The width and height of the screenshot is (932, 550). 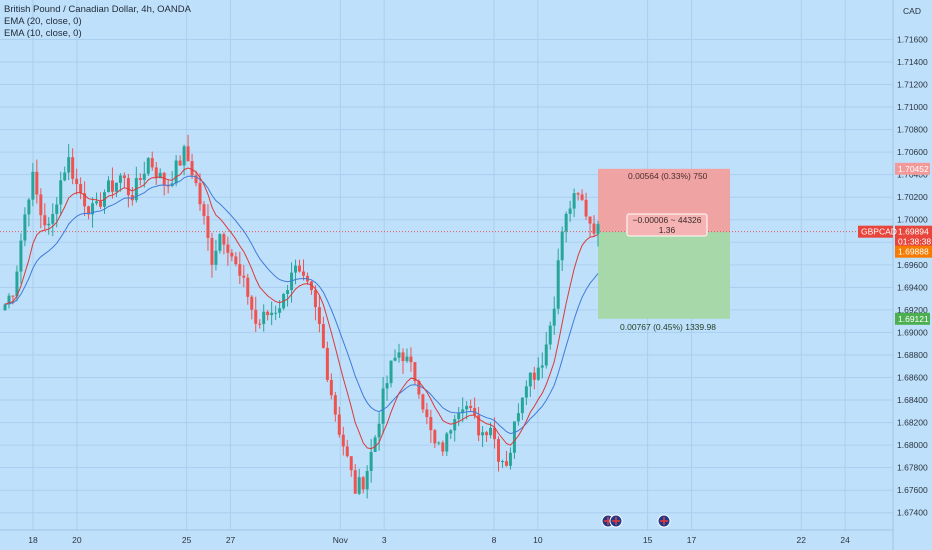 What do you see at coordinates (802, 540) in the screenshot?
I see `time-tick: 22` at bounding box center [802, 540].